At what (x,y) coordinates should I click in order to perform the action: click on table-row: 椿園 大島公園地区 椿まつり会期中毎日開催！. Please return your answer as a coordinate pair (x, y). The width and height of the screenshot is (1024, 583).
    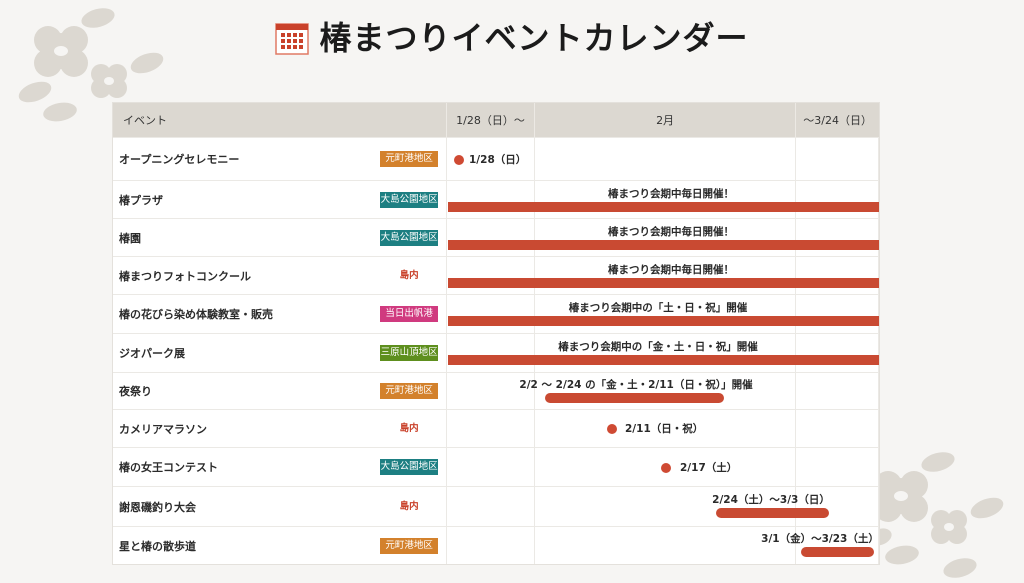
    Looking at the image, I should click on (496, 237).